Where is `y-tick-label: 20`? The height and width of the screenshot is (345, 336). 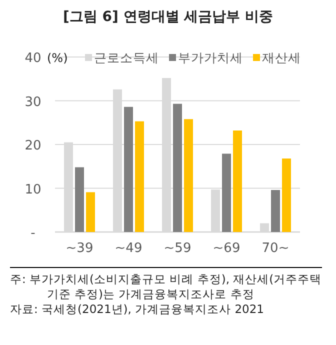
y-tick-label: 20 is located at coordinates (33, 146).